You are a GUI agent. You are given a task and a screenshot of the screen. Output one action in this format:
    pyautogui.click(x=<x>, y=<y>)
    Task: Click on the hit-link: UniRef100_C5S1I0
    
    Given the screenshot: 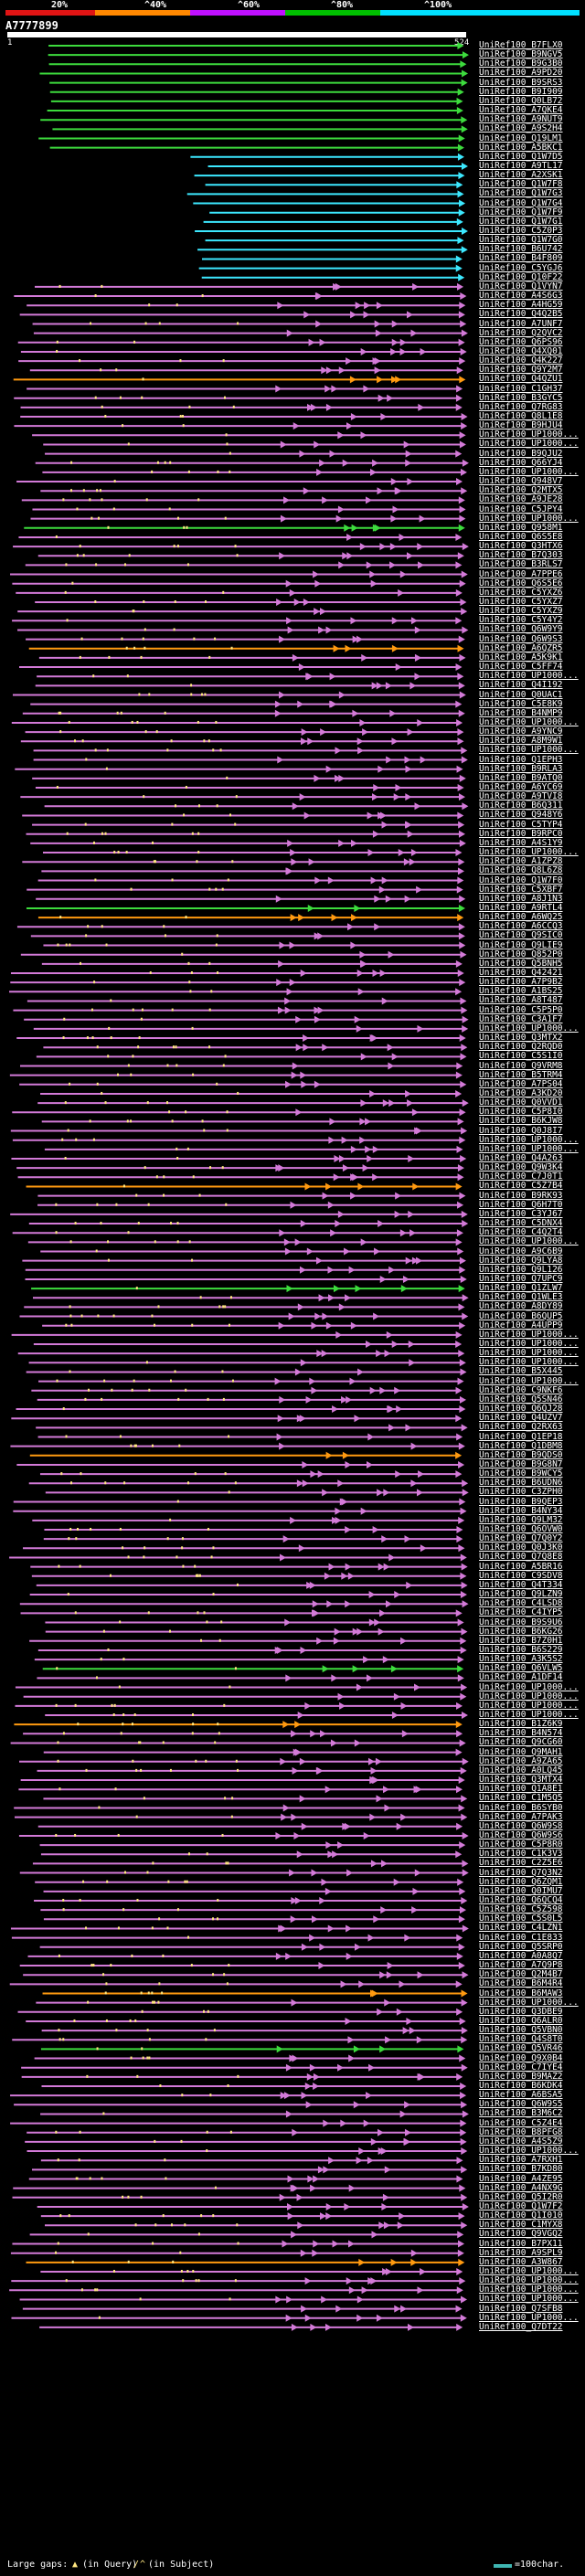 What is the action you would take?
    pyautogui.click(x=521, y=1056)
    